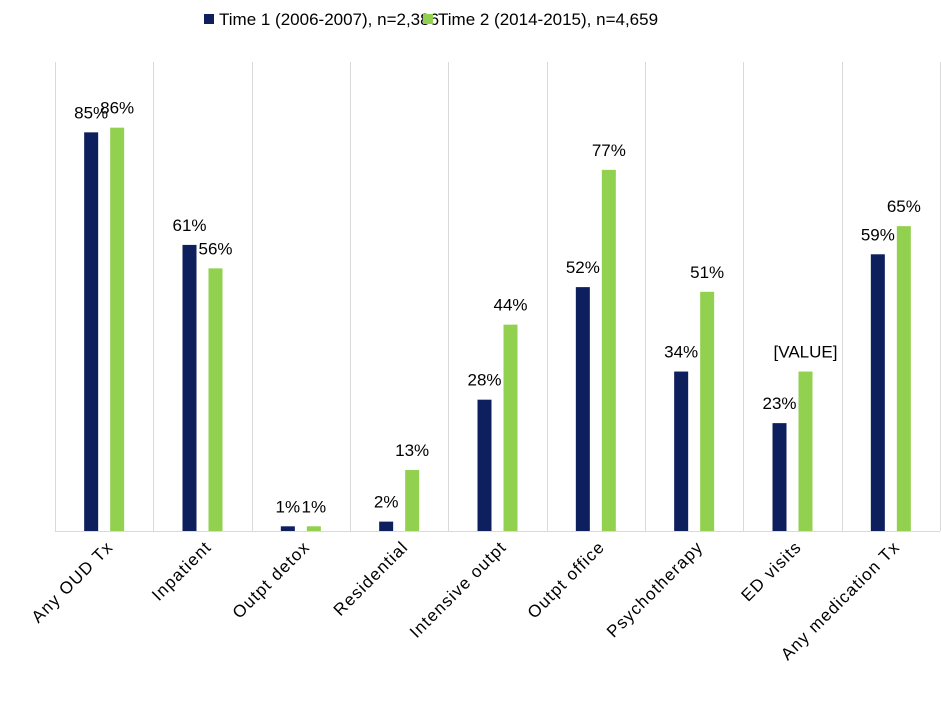  I want to click on data-label: 61%, so click(189, 225).